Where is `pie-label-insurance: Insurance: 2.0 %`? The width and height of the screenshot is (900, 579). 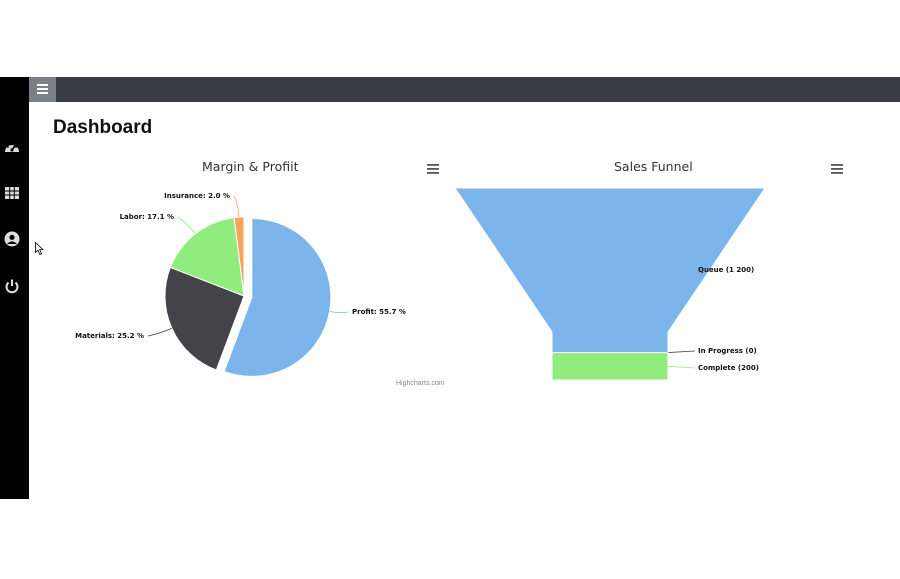 pie-label-insurance: Insurance: 2.0 % is located at coordinates (197, 196).